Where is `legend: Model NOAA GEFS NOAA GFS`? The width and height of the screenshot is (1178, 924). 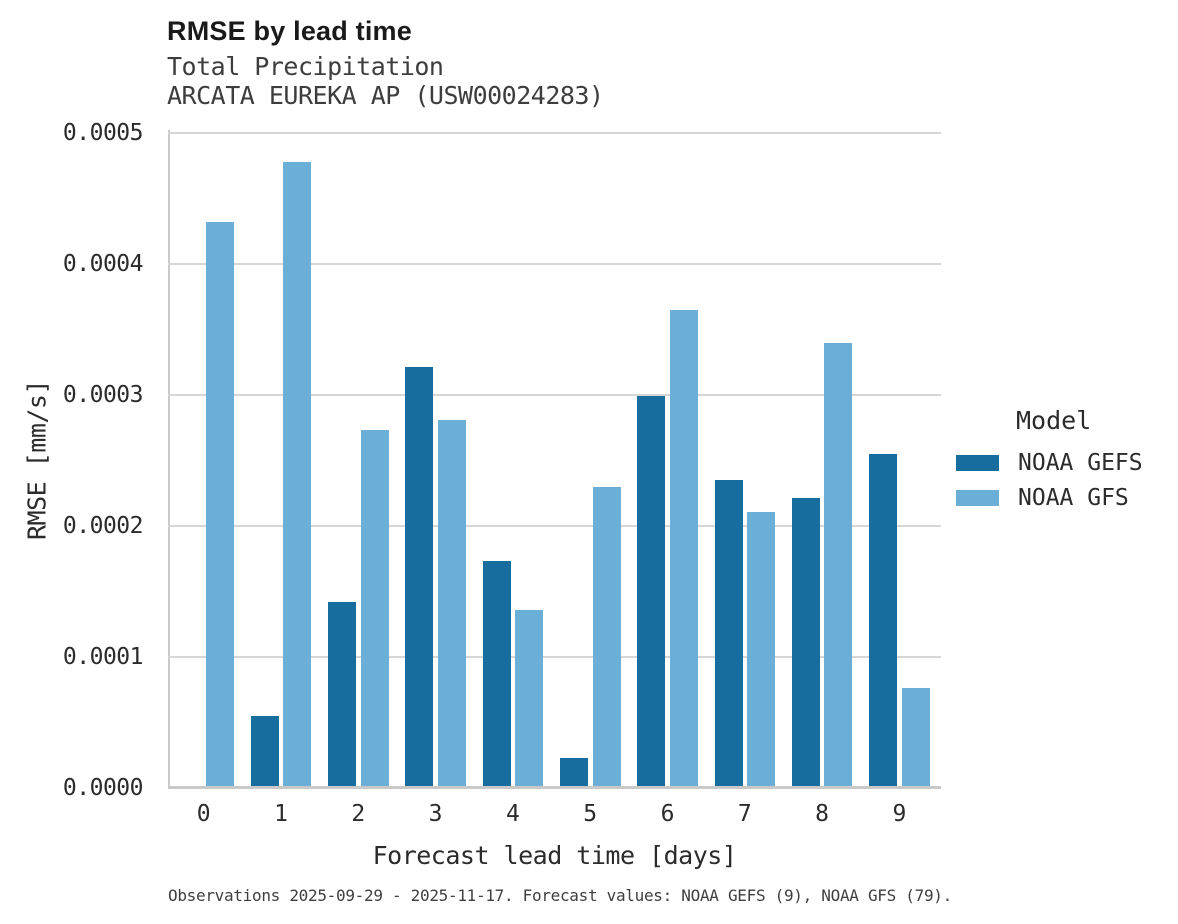 legend: Model NOAA GEFS NOAA GFS is located at coordinates (1049, 460).